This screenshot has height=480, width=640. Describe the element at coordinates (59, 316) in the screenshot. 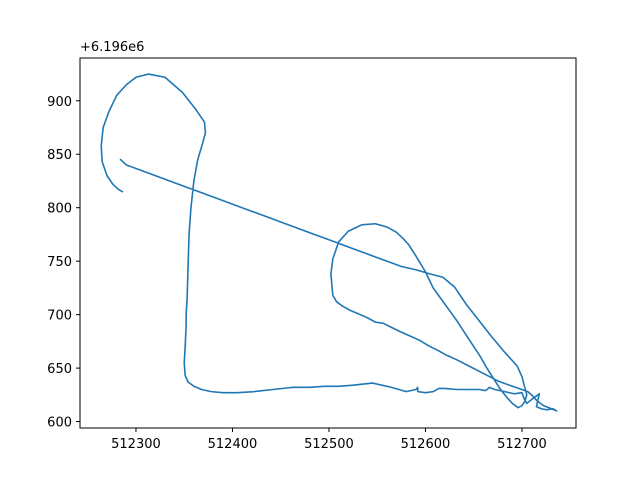

I see `y-tick-label-2: 700` at that location.